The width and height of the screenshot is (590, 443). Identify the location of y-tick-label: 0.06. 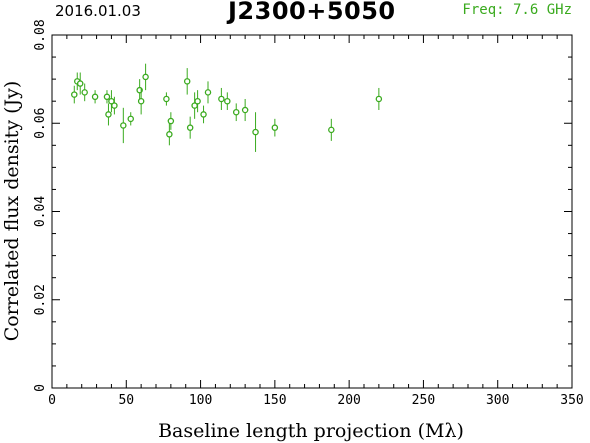
(40, 123).